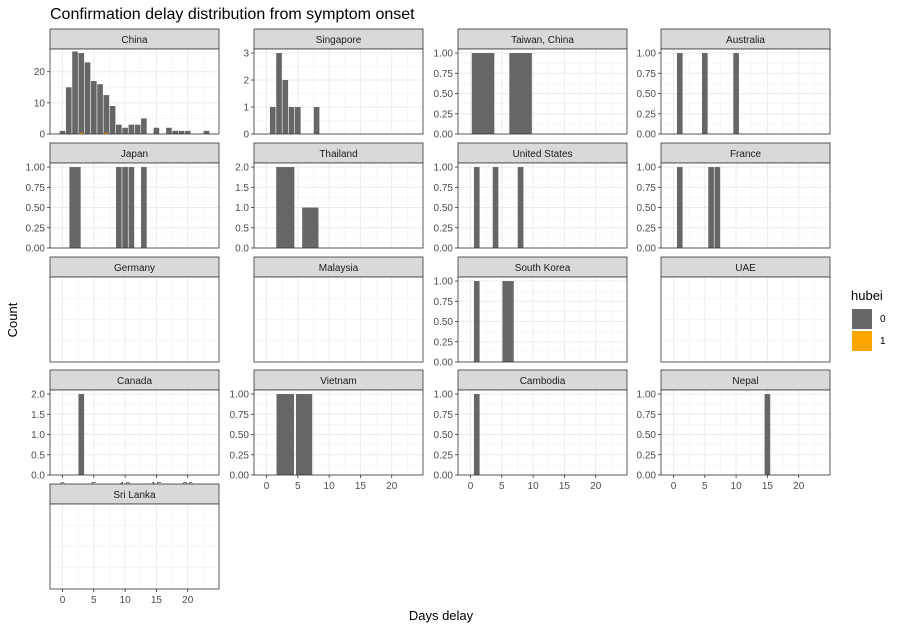 The image size is (900, 630). I want to click on facet-label-germany: Germany, so click(134, 268).